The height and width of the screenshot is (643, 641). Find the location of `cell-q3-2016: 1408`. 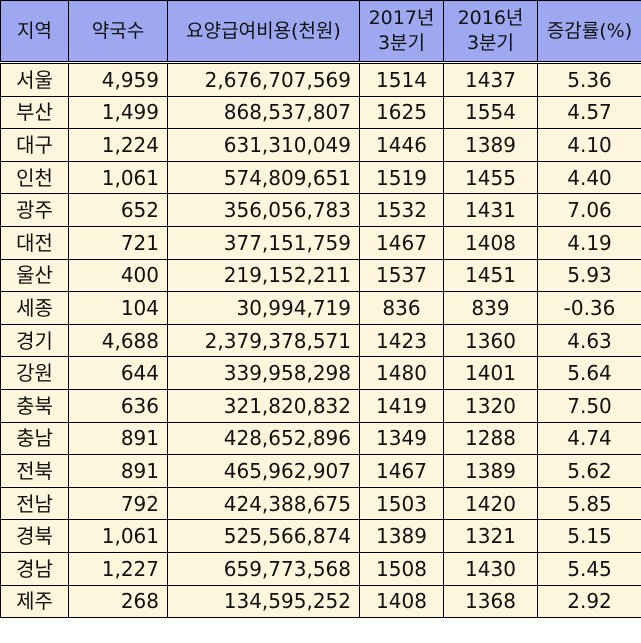

cell-q3-2016: 1408 is located at coordinates (490, 242).